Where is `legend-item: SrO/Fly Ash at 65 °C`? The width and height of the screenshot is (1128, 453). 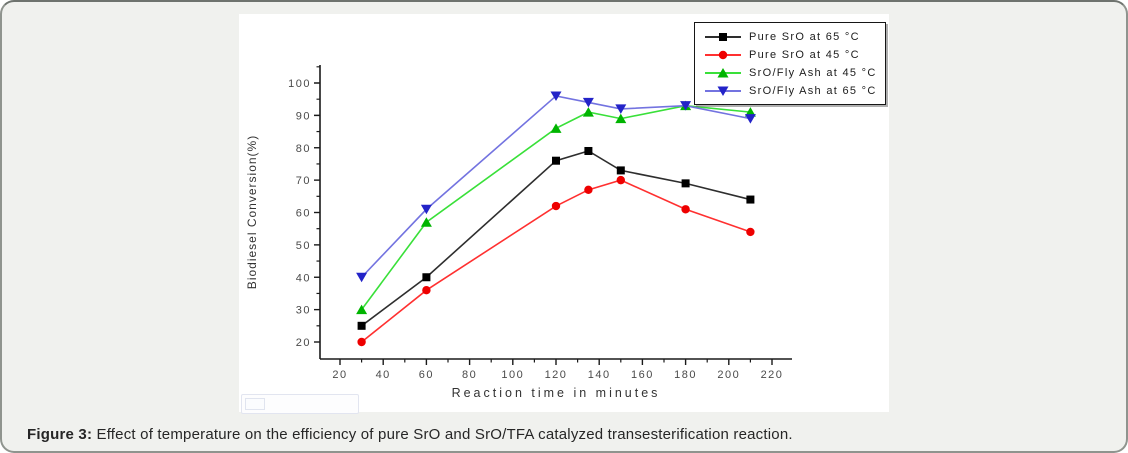 legend-item: SrO/Fly Ash at 65 °C is located at coordinates (791, 91).